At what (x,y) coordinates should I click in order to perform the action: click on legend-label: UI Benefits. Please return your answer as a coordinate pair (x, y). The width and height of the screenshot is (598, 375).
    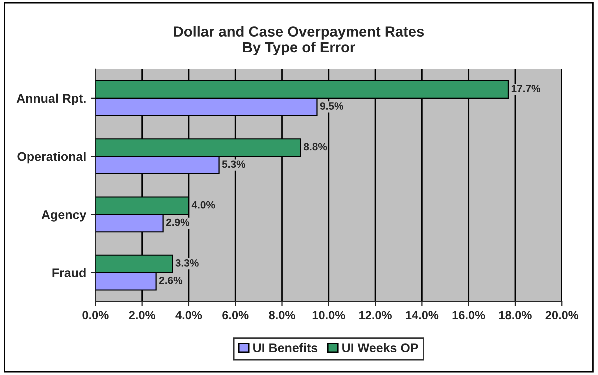
    Looking at the image, I should click on (286, 348).